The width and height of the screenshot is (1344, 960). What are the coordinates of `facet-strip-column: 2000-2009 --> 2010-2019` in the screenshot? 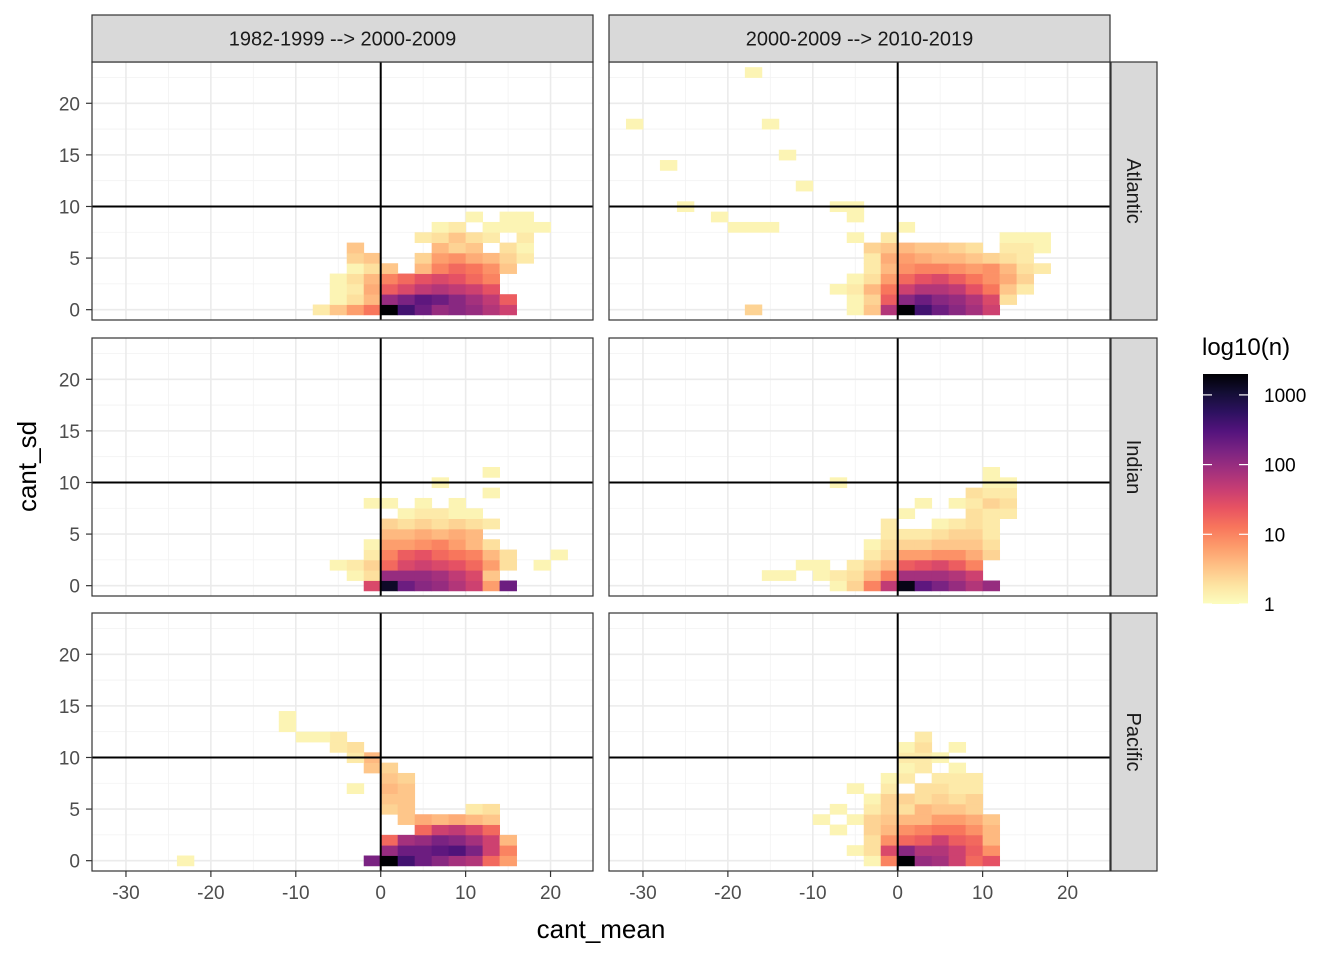 It's located at (859, 38).